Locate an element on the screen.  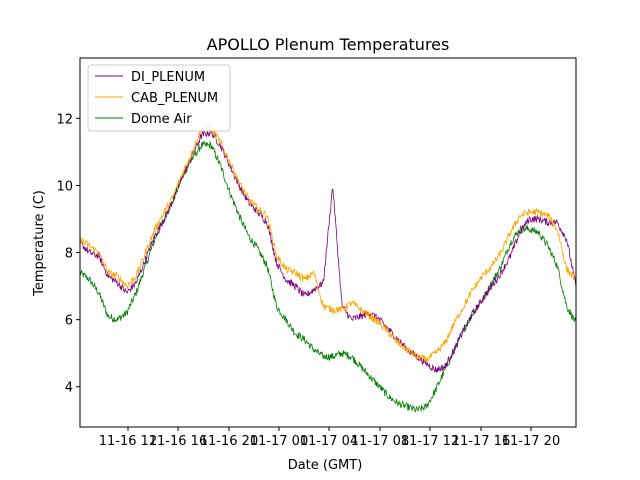
y-axis-label: Temperature (C) is located at coordinates (39, 243).